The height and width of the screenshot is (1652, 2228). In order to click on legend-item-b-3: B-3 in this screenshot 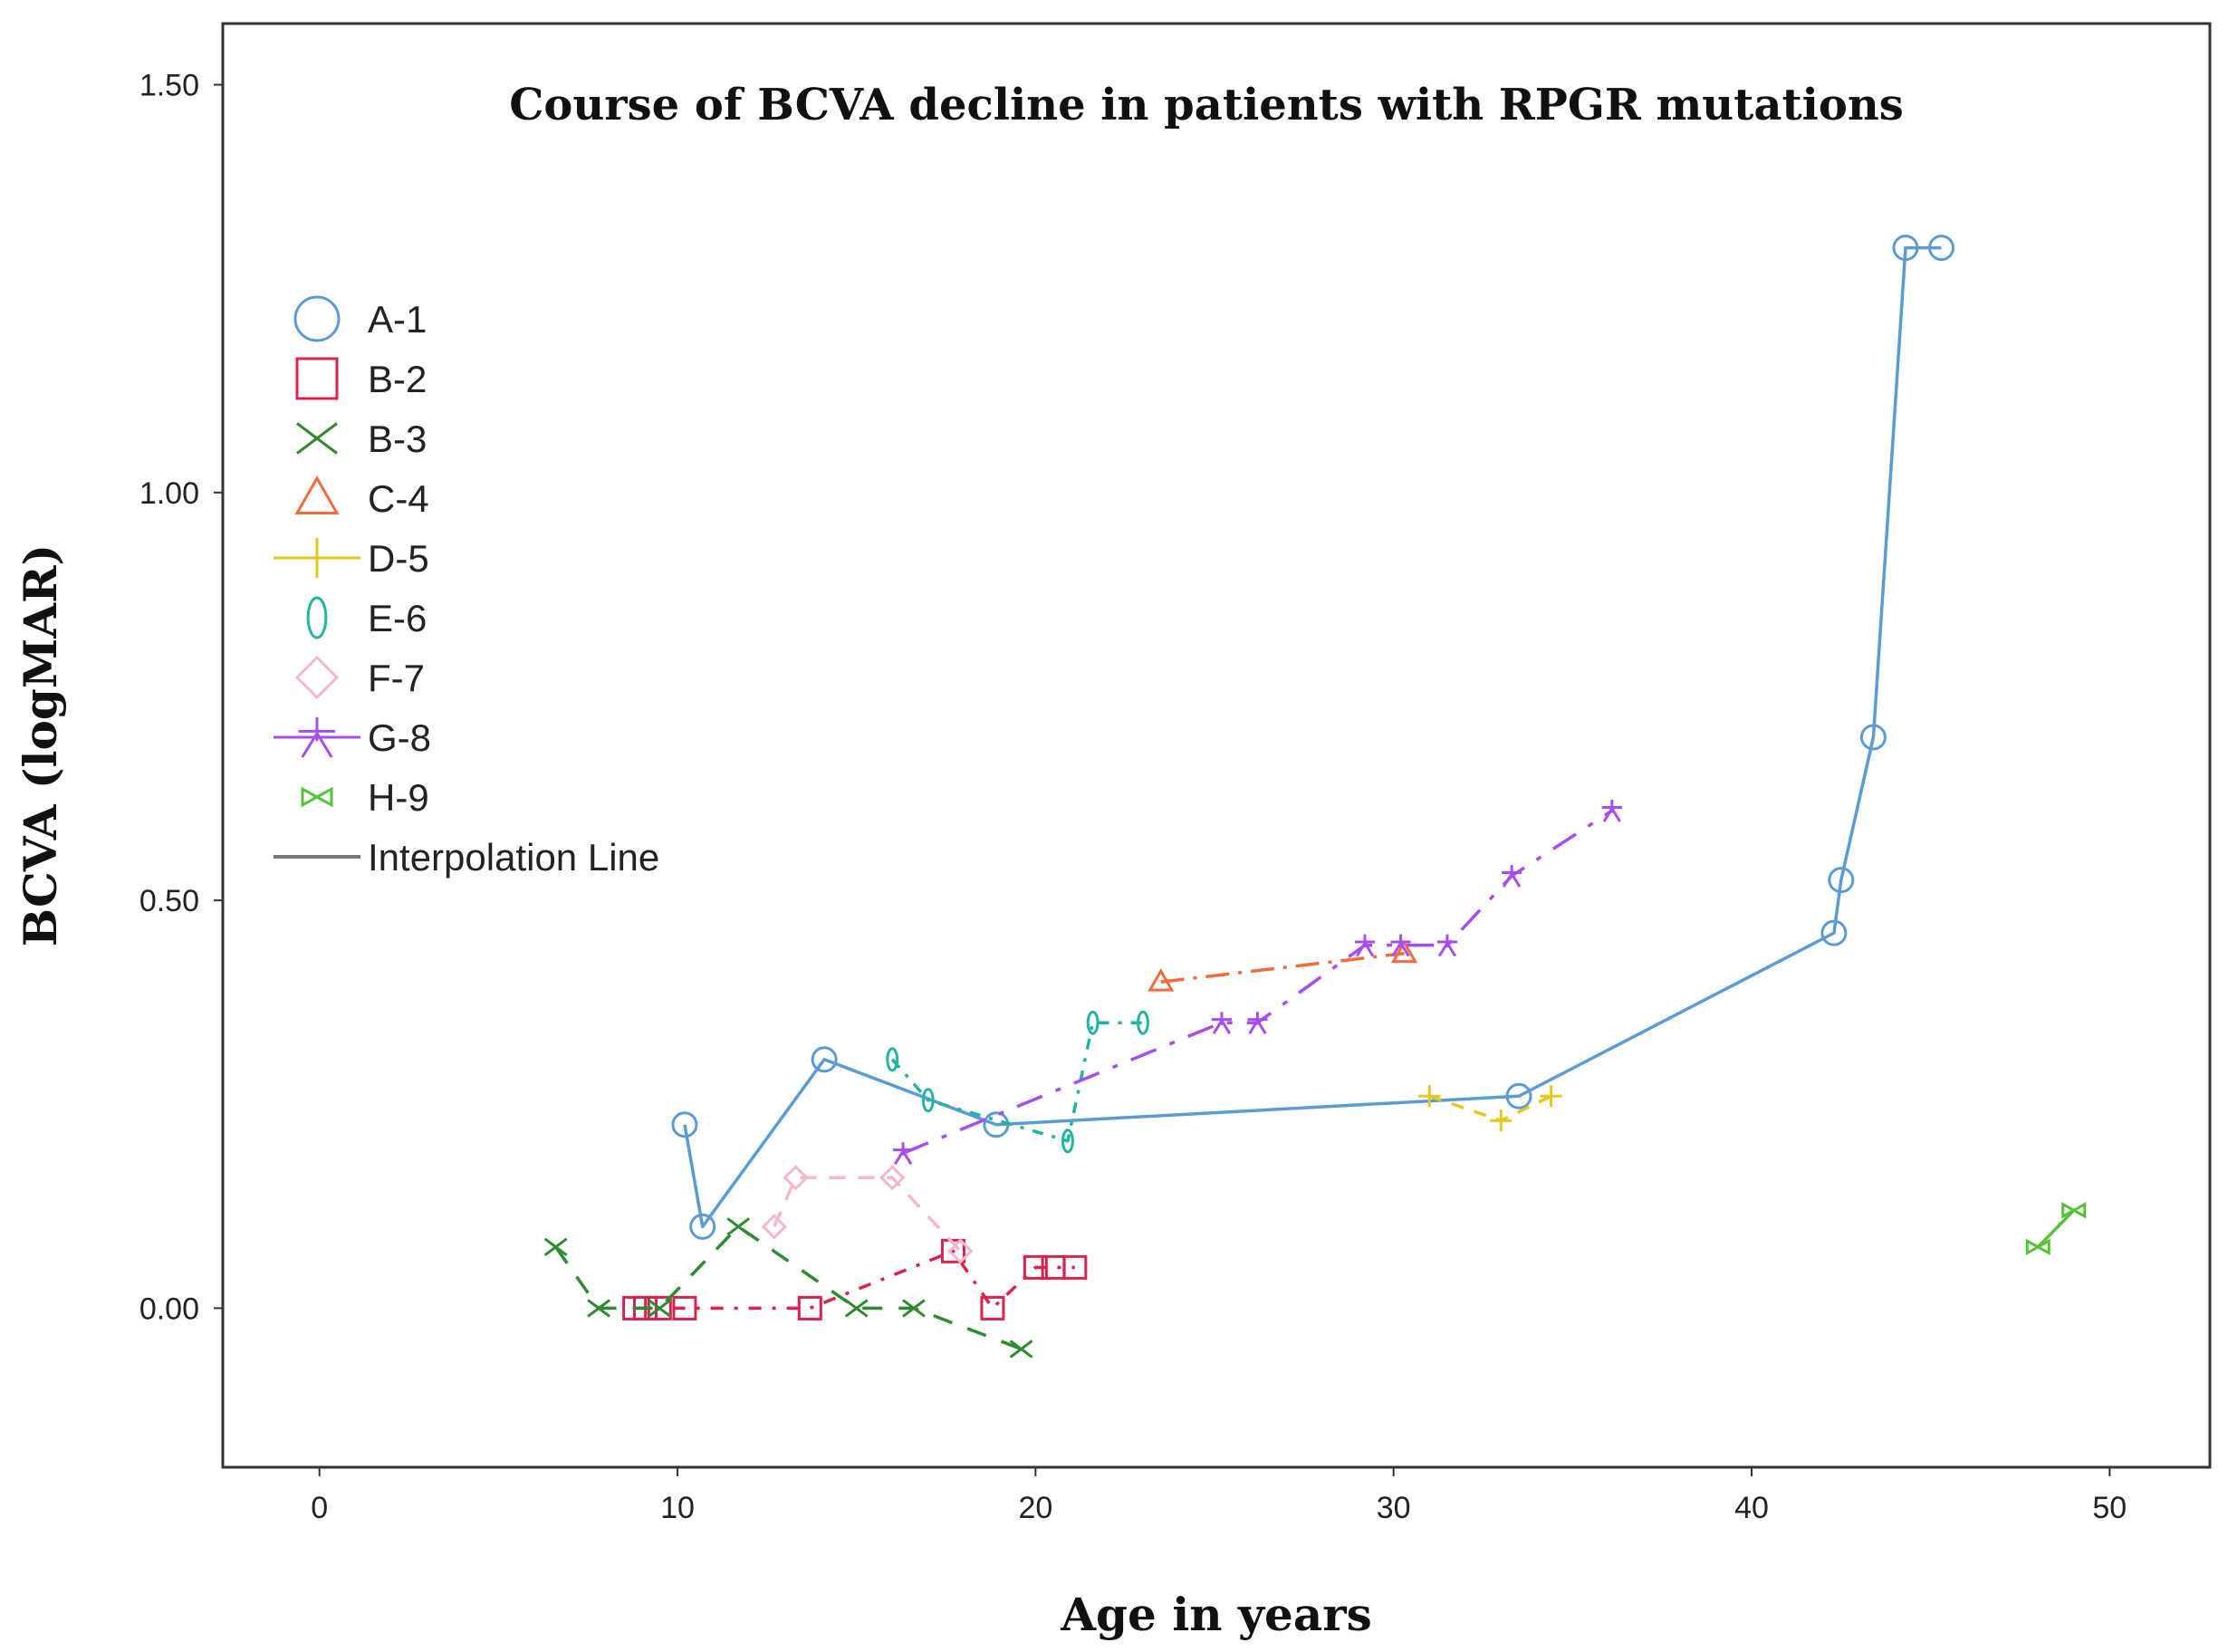, I will do `click(361, 439)`.